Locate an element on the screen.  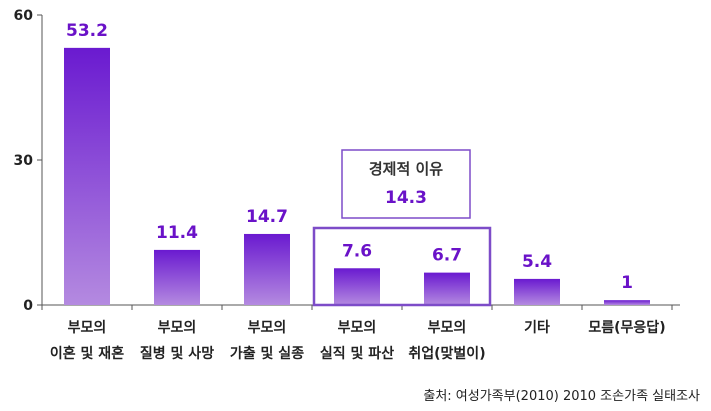
x-category-label: 가출 및 실종 is located at coordinates (267, 353).